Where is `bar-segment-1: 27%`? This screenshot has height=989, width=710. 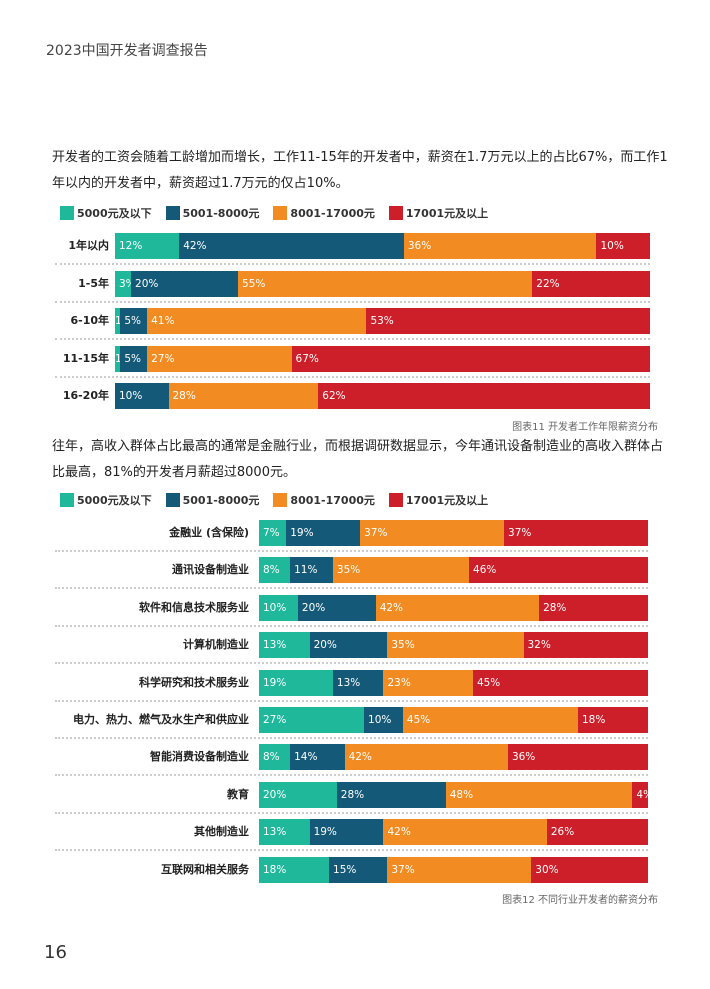 bar-segment-1: 27% is located at coordinates (312, 720).